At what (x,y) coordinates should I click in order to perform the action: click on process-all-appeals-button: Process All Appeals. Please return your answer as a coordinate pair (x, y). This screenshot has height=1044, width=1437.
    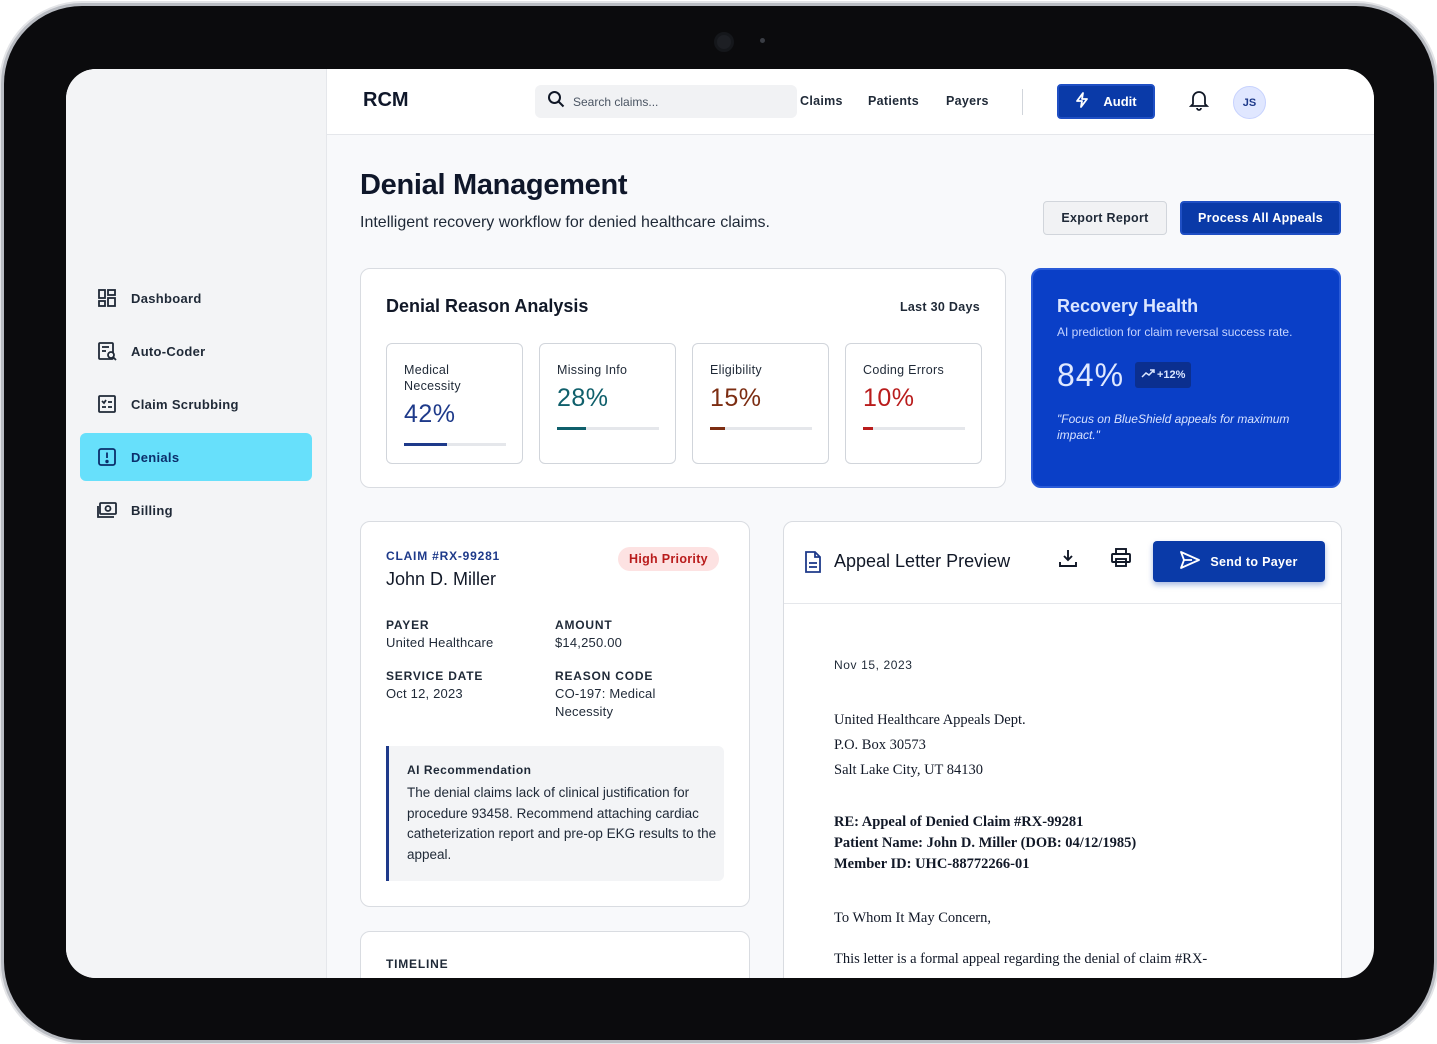
    Looking at the image, I should click on (1260, 218).